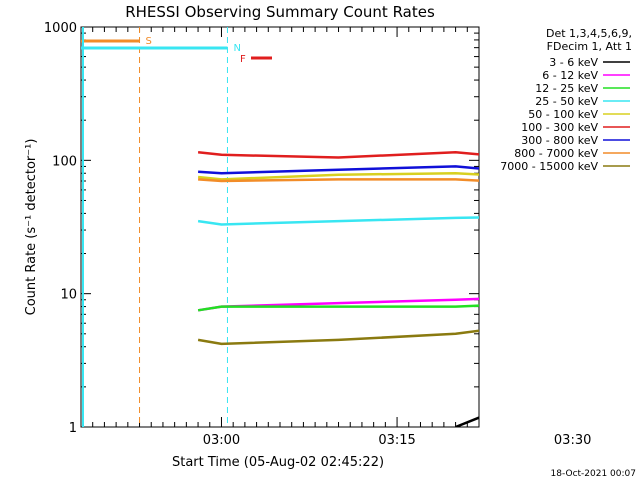 This screenshot has width=640, height=480. I want to click on series-7000-15000-kev, so click(338, 337).